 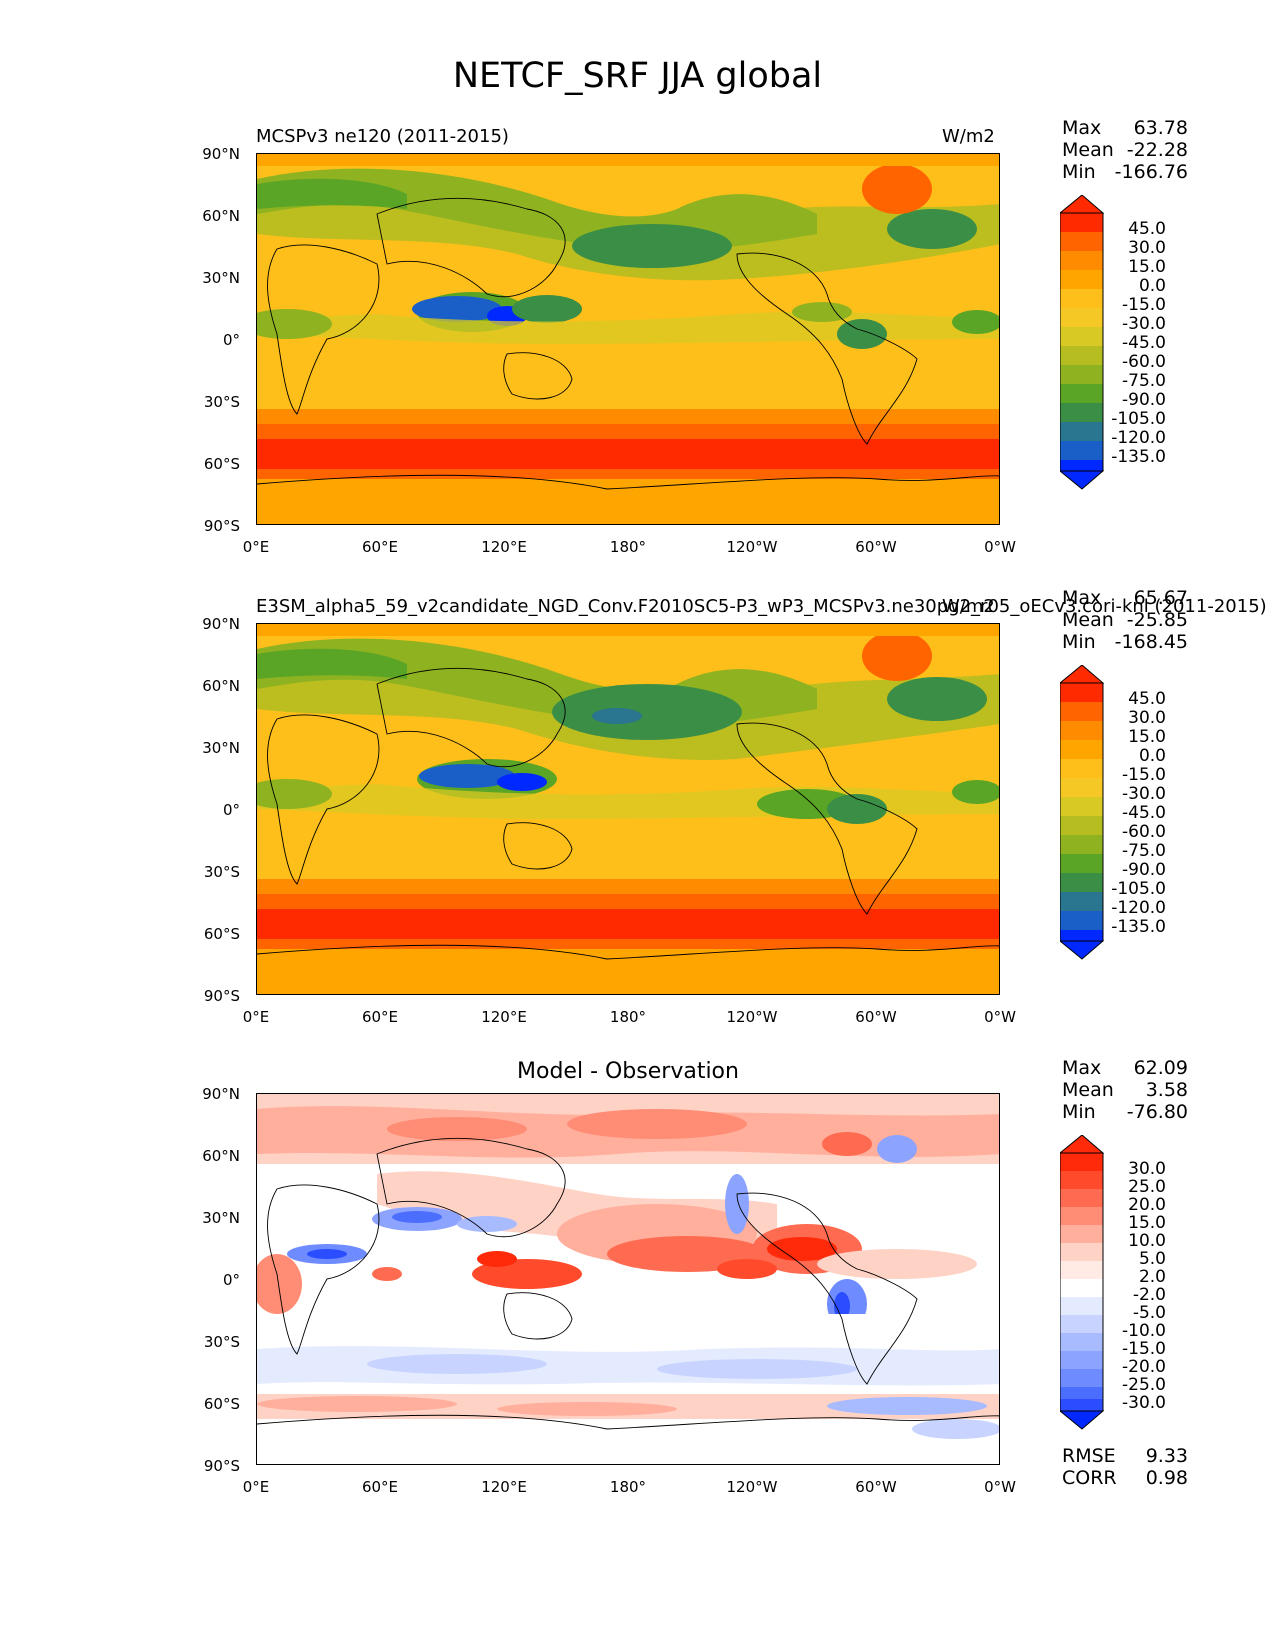 I want to click on p2-lat-tick: 0°, so click(x=231, y=810).